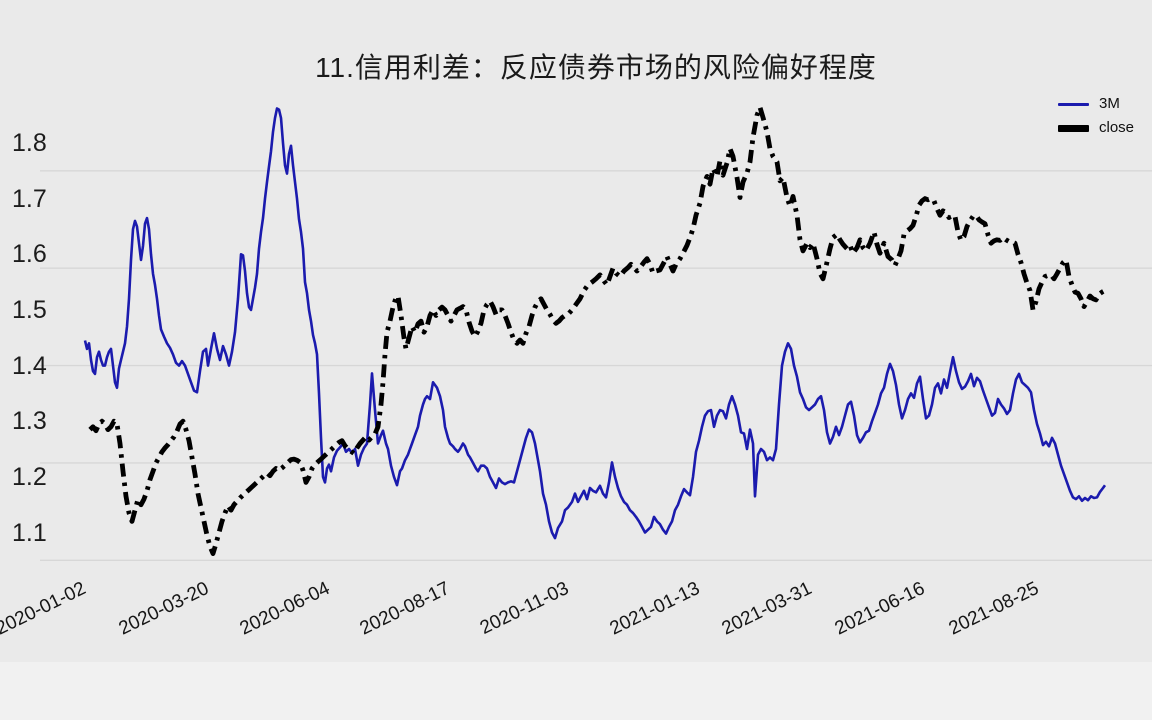  What do you see at coordinates (1117, 127) in the screenshot?
I see `legend-label-close: close` at bounding box center [1117, 127].